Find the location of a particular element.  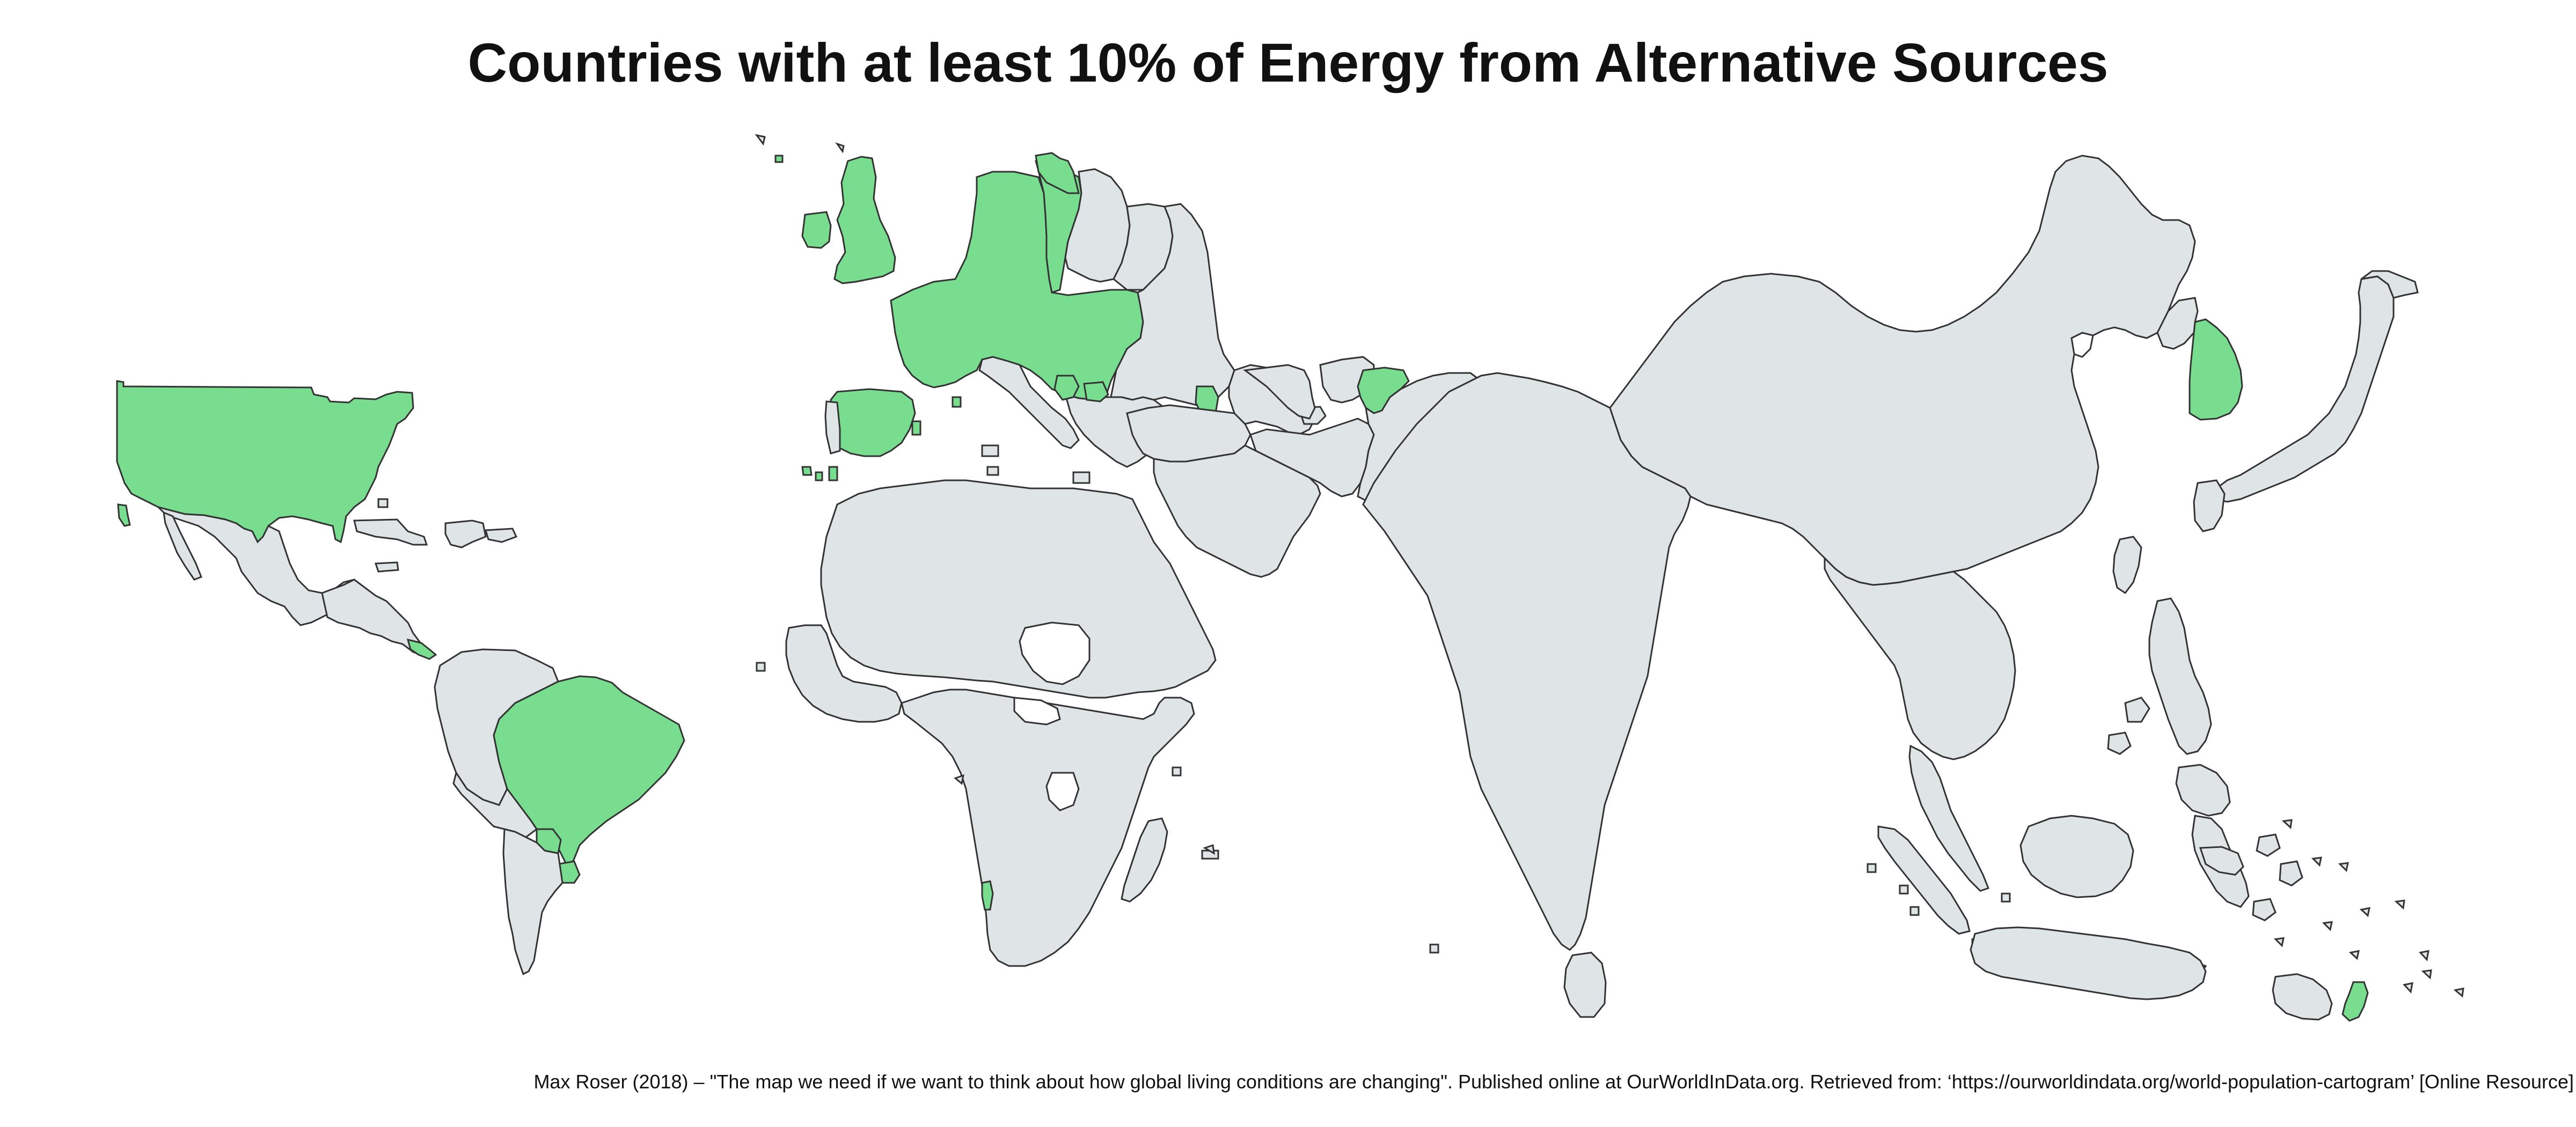

region-finland is located at coordinates (1097, 225).